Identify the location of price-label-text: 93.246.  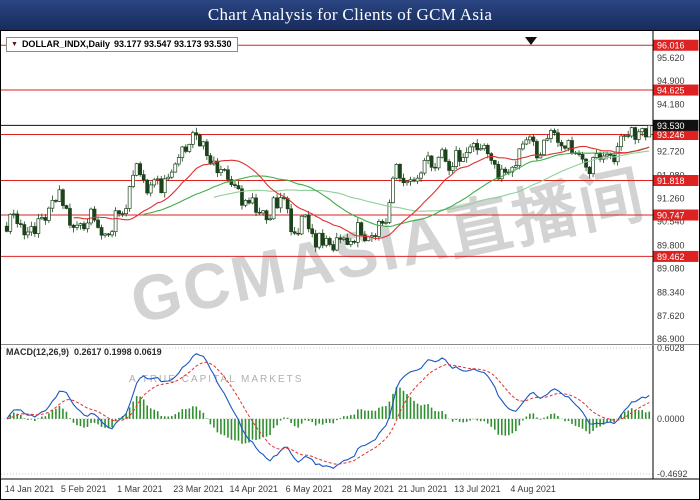
(671, 135).